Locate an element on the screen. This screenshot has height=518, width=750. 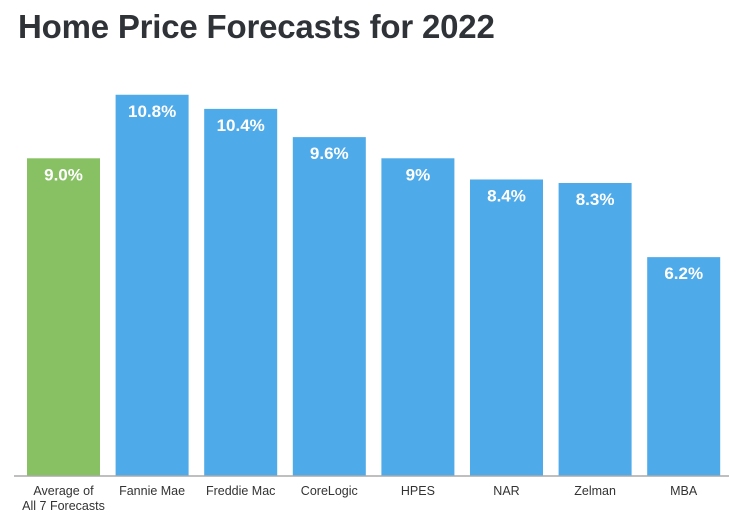
data-label: 9% is located at coordinates (418, 174).